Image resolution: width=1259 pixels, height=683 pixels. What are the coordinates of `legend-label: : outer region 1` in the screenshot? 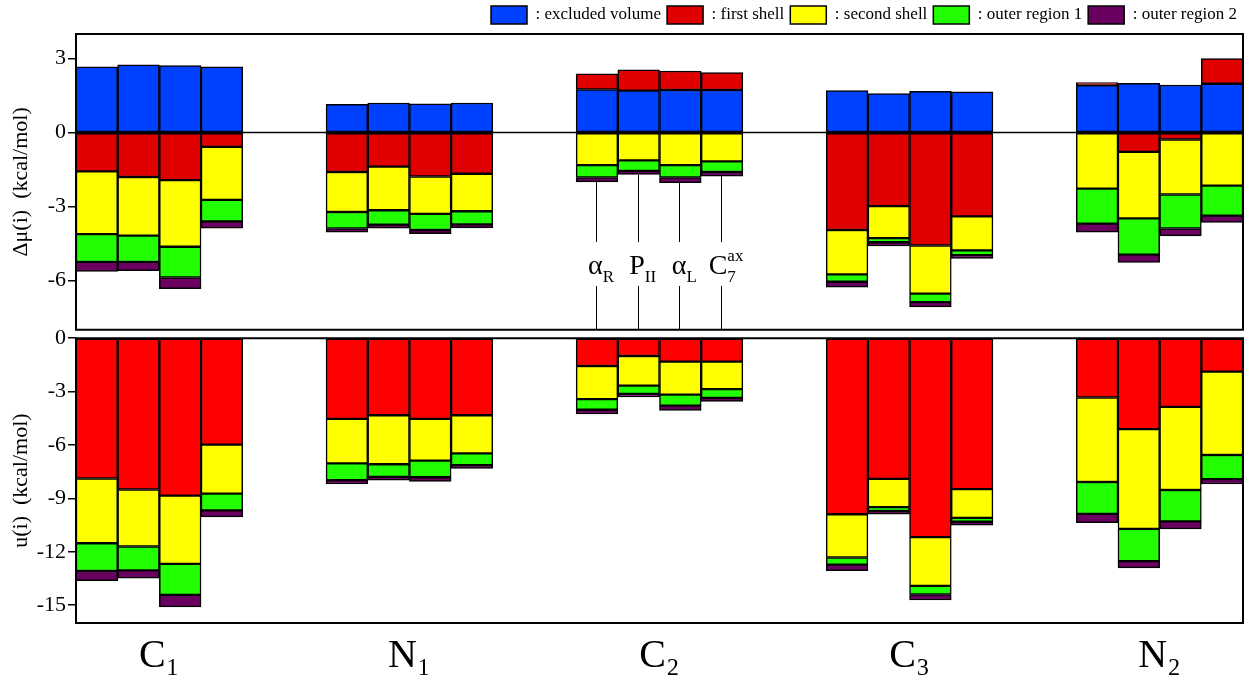 It's located at (1030, 14).